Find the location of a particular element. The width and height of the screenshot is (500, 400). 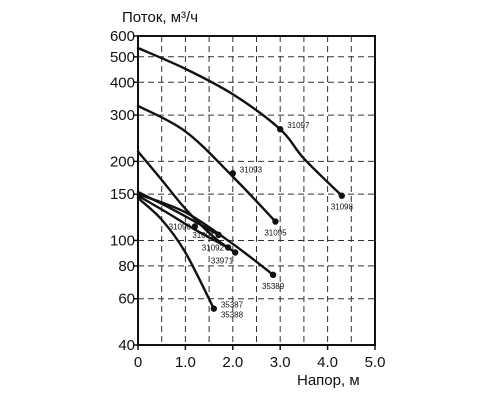

point-label-35387: 35387 is located at coordinates (232, 305).